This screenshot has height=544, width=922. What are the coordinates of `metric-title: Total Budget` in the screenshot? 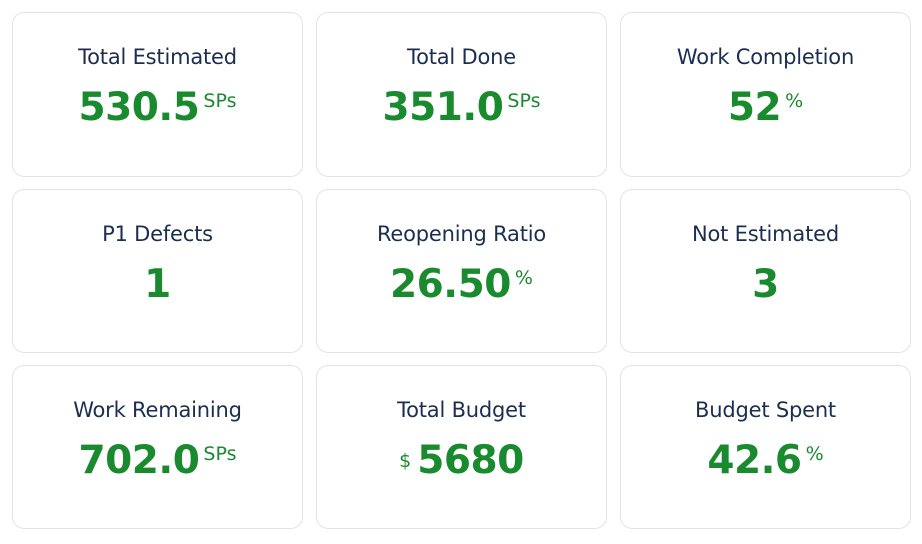 It's located at (461, 410).